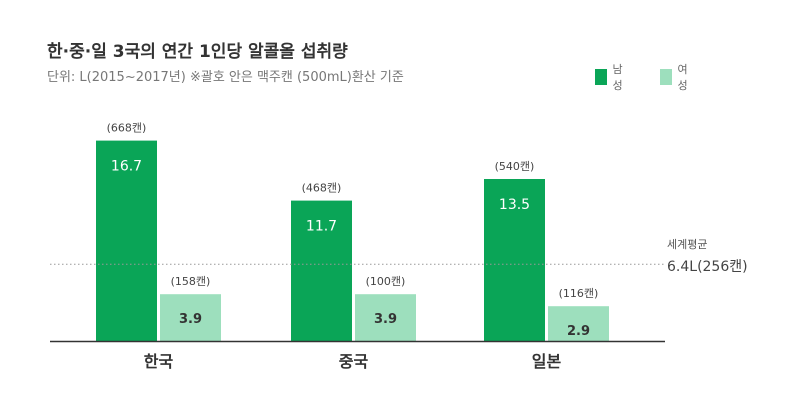 The width and height of the screenshot is (801, 401). Describe the element at coordinates (126, 167) in the screenshot. I see `value-label-male-1: 16.7` at that location.